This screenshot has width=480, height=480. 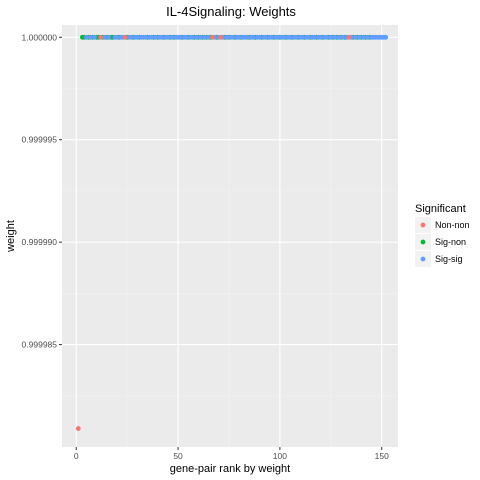 What do you see at coordinates (40, 140) in the screenshot?
I see `y-tick-label: 0.999995` at bounding box center [40, 140].